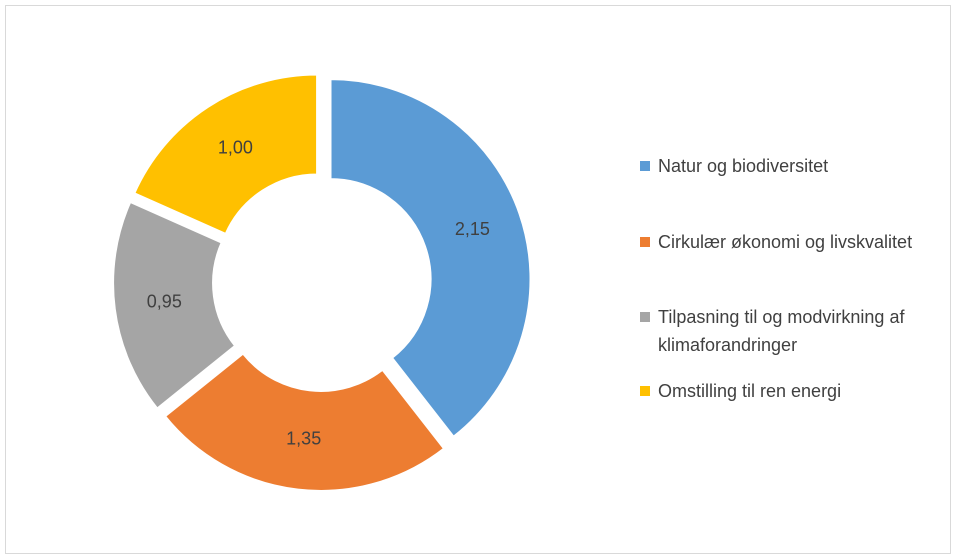 The height and width of the screenshot is (560, 957). Describe the element at coordinates (743, 166) in the screenshot. I see `legend-label: Natur og biodiversitet` at that location.